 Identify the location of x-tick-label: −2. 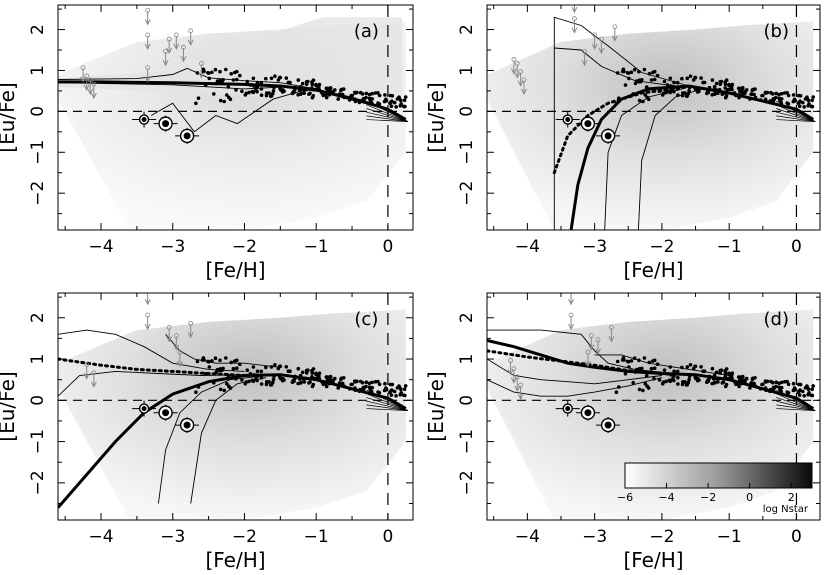
(661, 247).